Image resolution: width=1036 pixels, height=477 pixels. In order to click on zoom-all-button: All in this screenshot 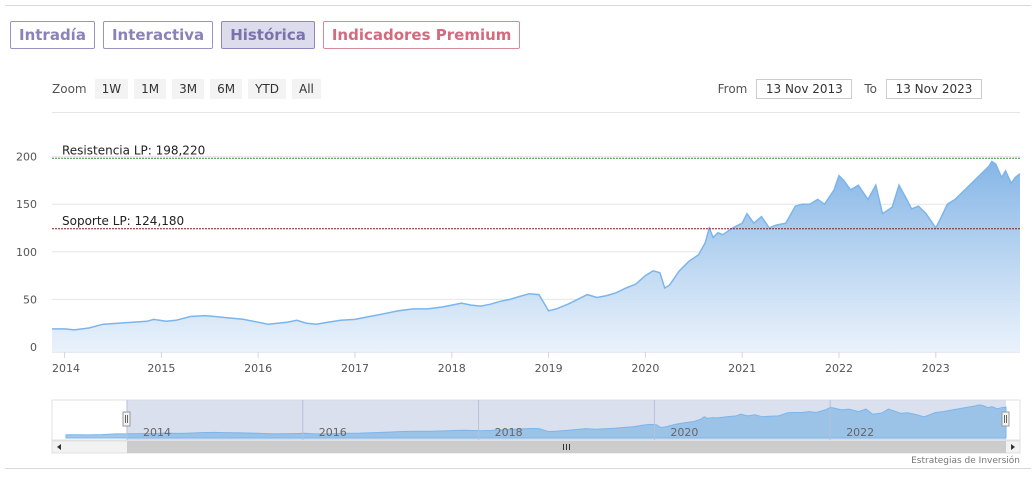, I will do `click(306, 89)`.